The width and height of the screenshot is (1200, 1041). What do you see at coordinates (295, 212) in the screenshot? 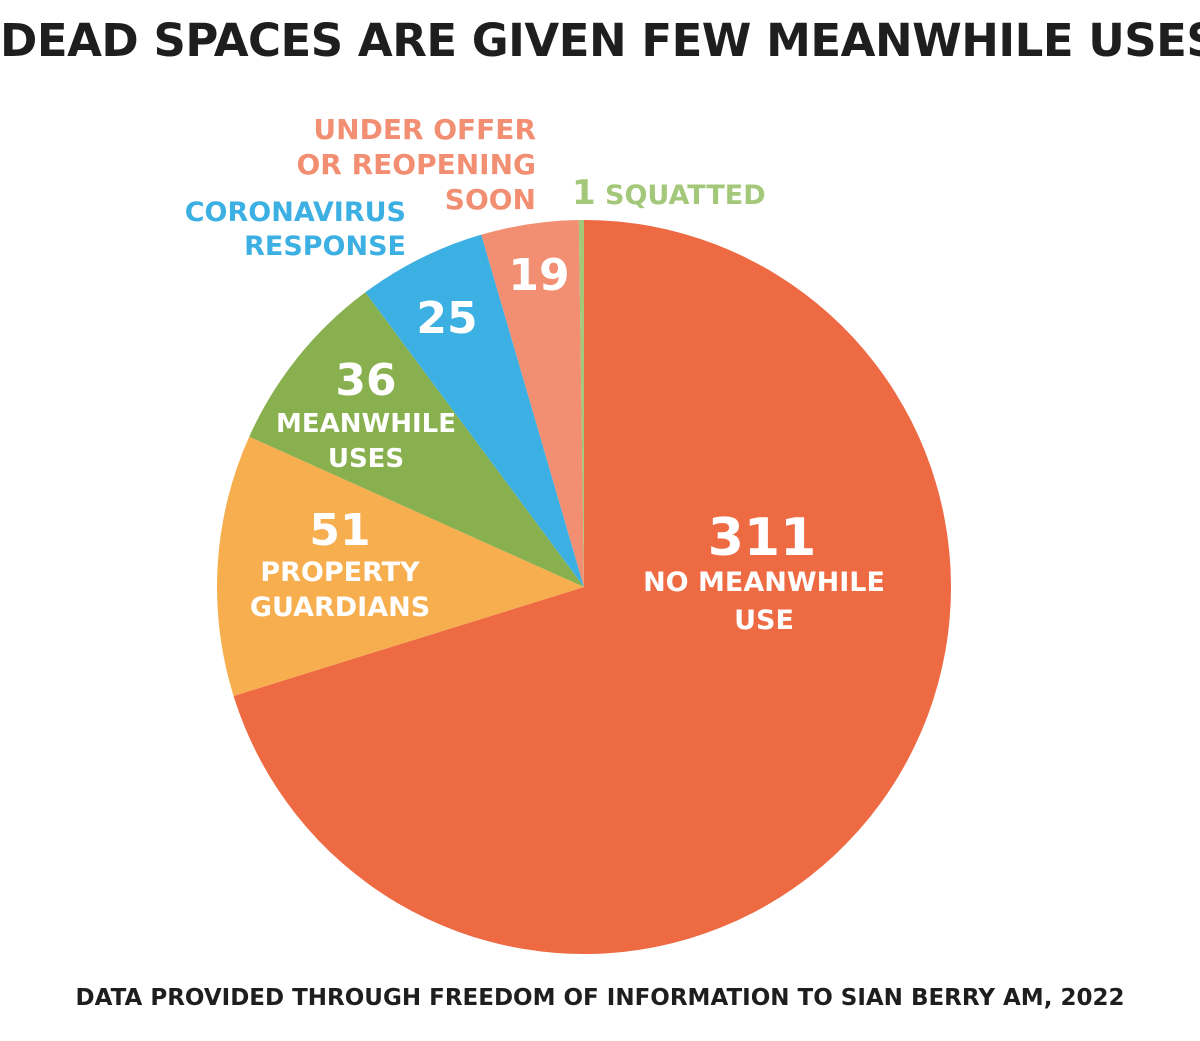
I see `slice-category-label: CORONAVIRUS` at bounding box center [295, 212].